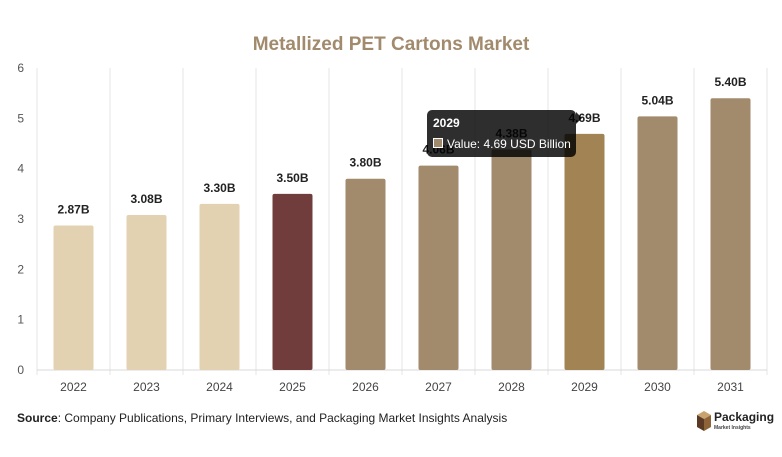  Describe the element at coordinates (657, 100) in the screenshot. I see `data-label: 5.04B` at that location.